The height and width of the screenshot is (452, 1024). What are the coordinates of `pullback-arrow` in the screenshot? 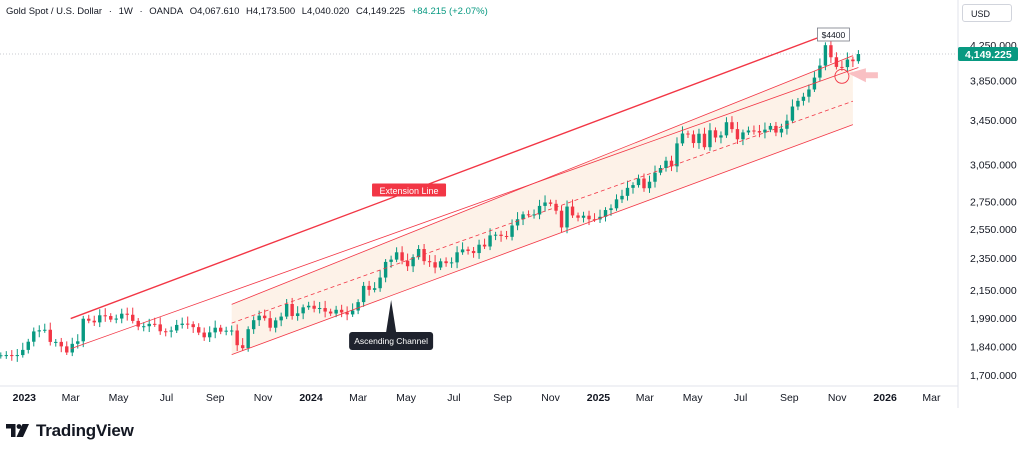 It's located at (862, 75).